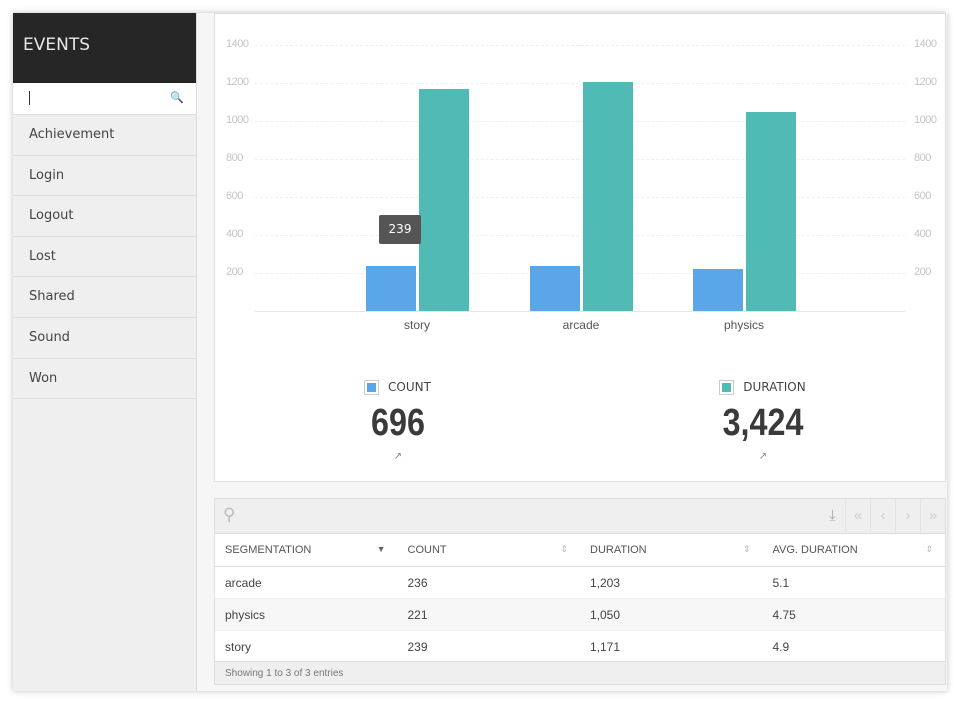 The width and height of the screenshot is (960, 704). I want to click on sidebar-item-logout: Logout, so click(104, 216).